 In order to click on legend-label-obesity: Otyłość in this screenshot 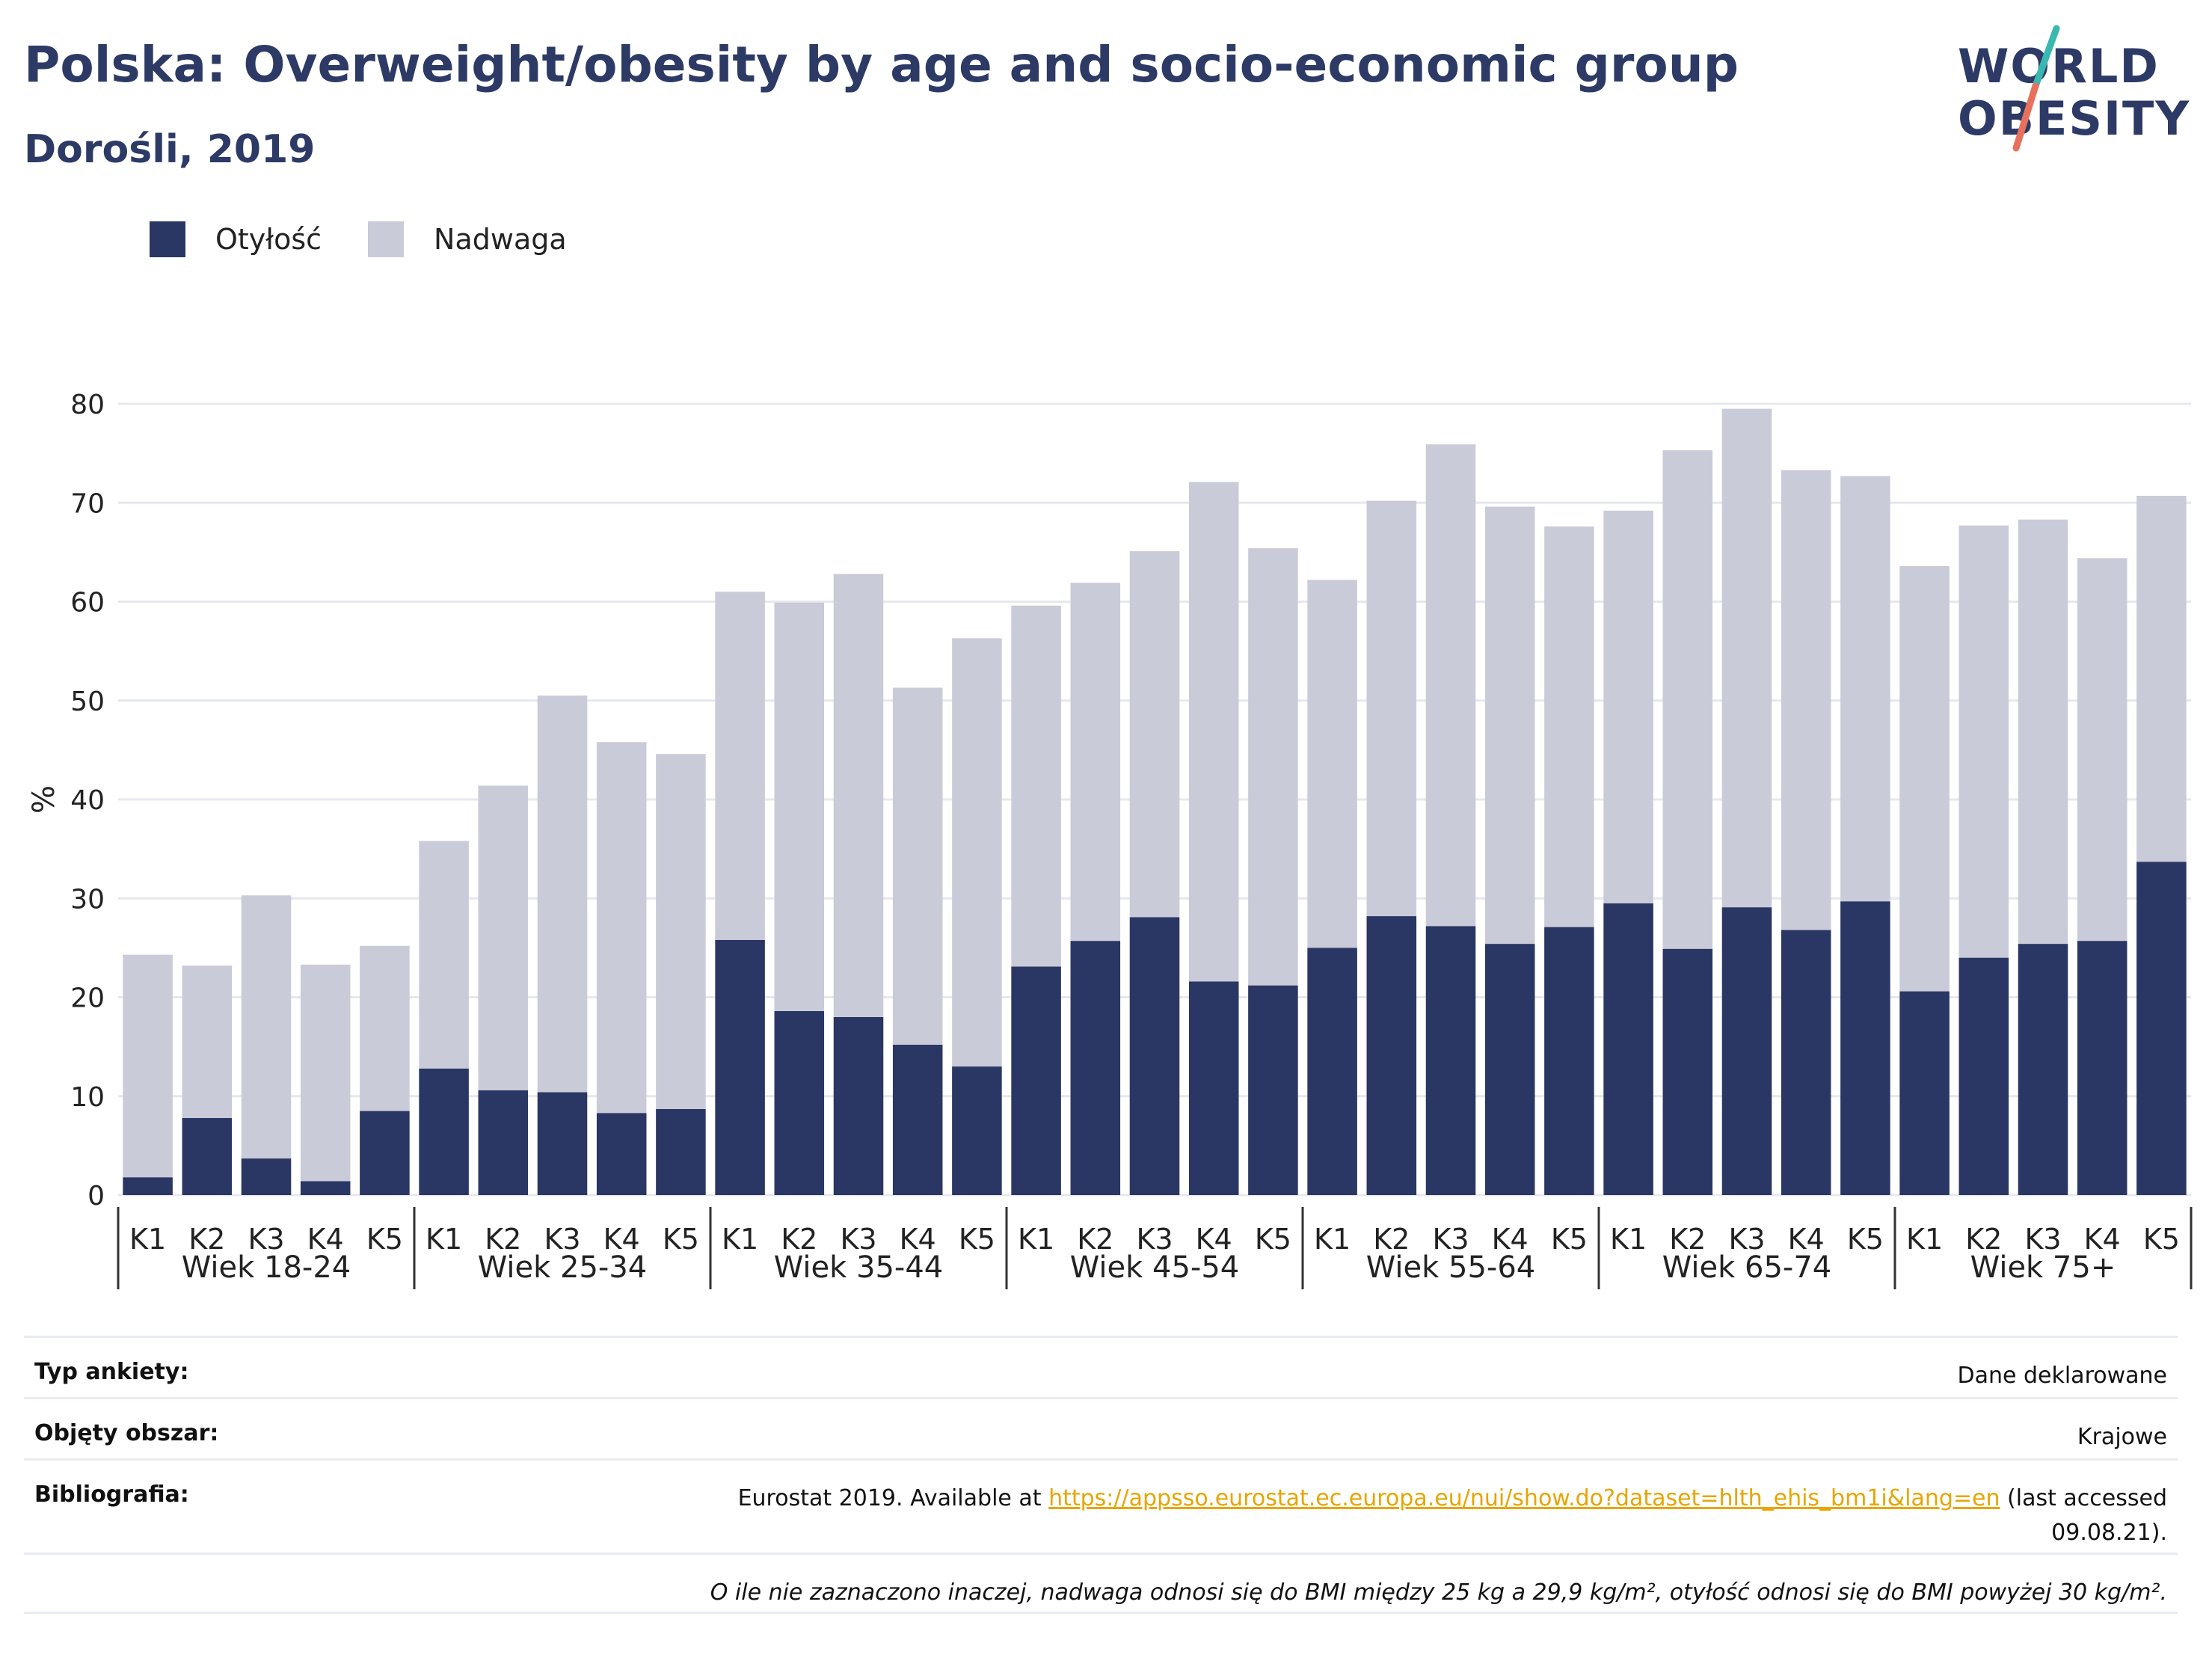, I will do `click(268, 239)`.